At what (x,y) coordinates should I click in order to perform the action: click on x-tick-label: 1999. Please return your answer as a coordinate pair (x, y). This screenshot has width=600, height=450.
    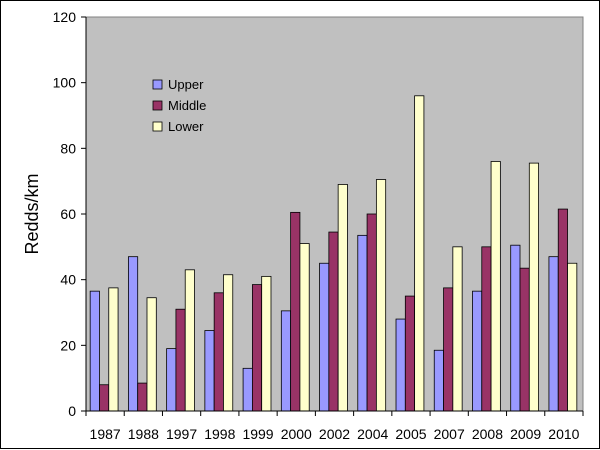
    Looking at the image, I should click on (257, 434).